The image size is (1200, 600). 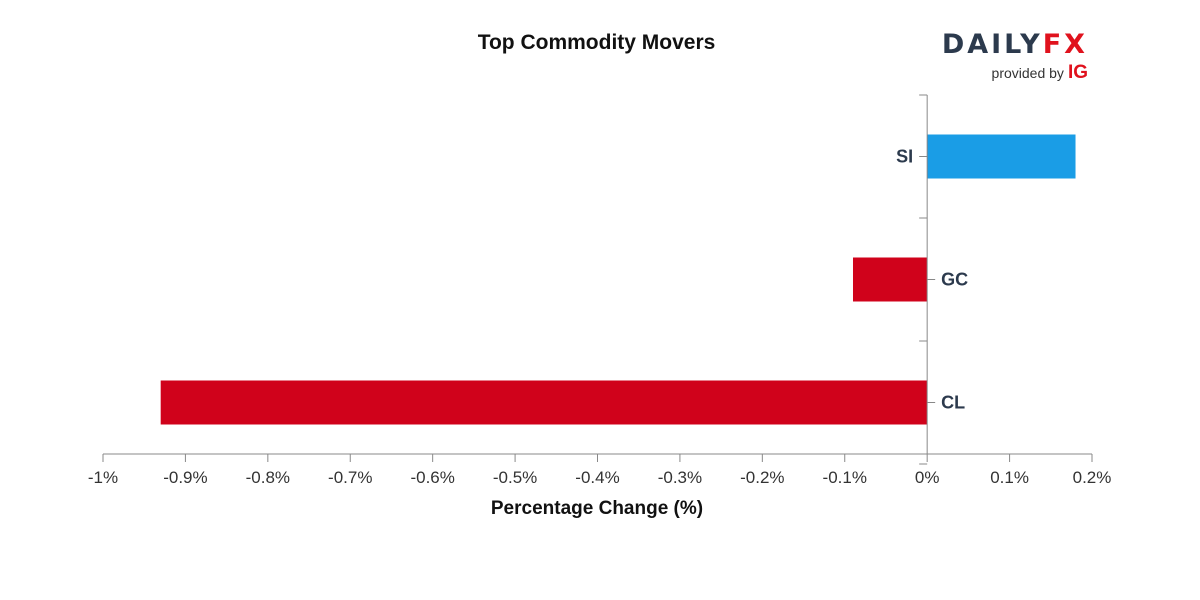 I want to click on brand-word-fx: FX, so click(x=1065, y=44).